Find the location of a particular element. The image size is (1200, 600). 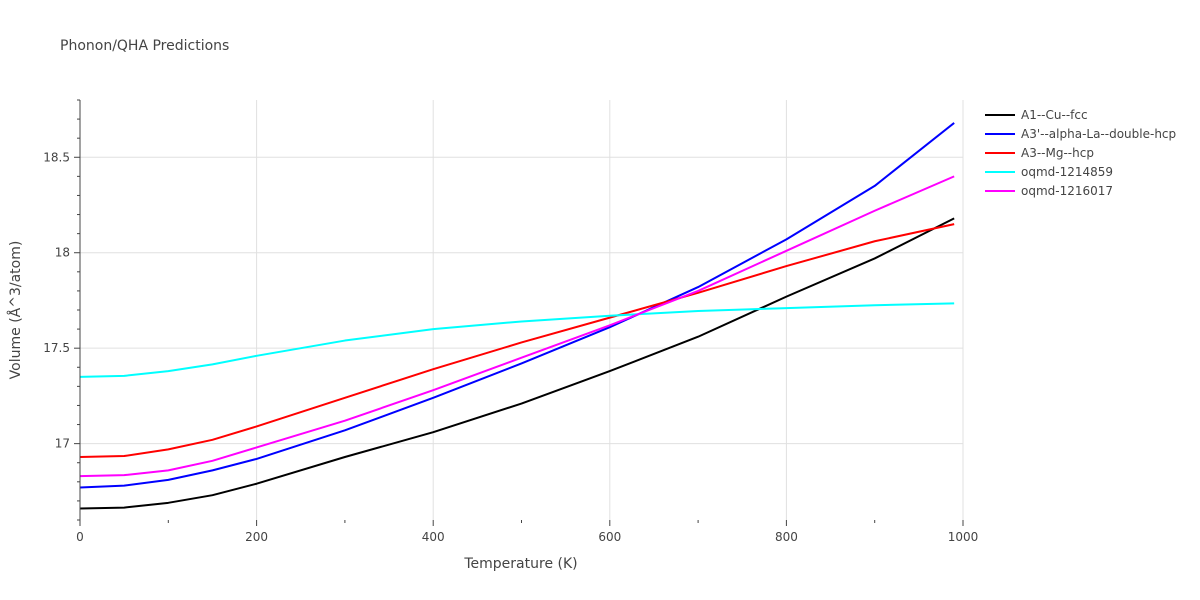

y-tick-label: 18 is located at coordinates (62, 253).